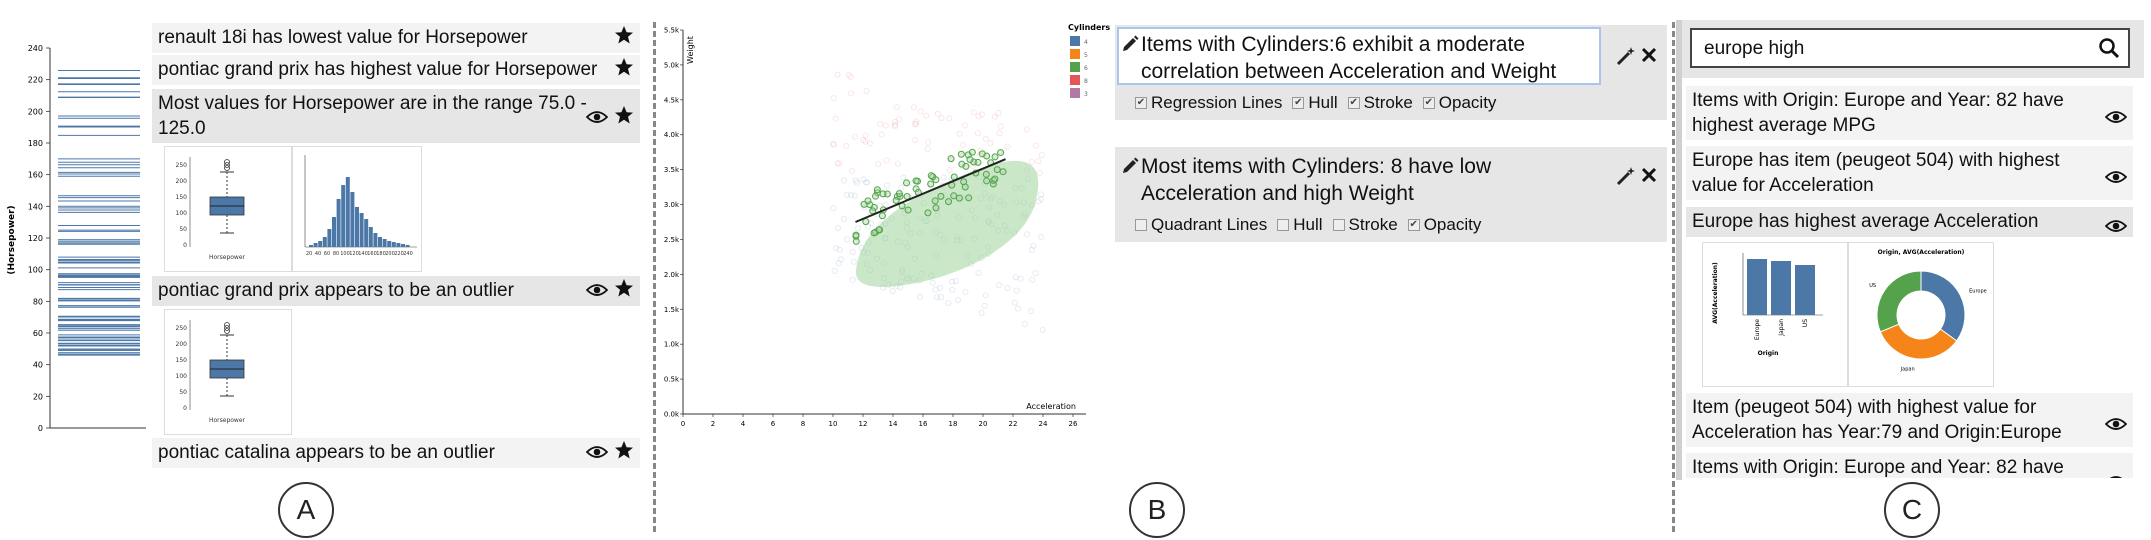  What do you see at coordinates (1775, 314) in the screenshot?
I see `bar-chart-thumbnail: AVG(Acceleration) Origin Europe Japan US` at bounding box center [1775, 314].